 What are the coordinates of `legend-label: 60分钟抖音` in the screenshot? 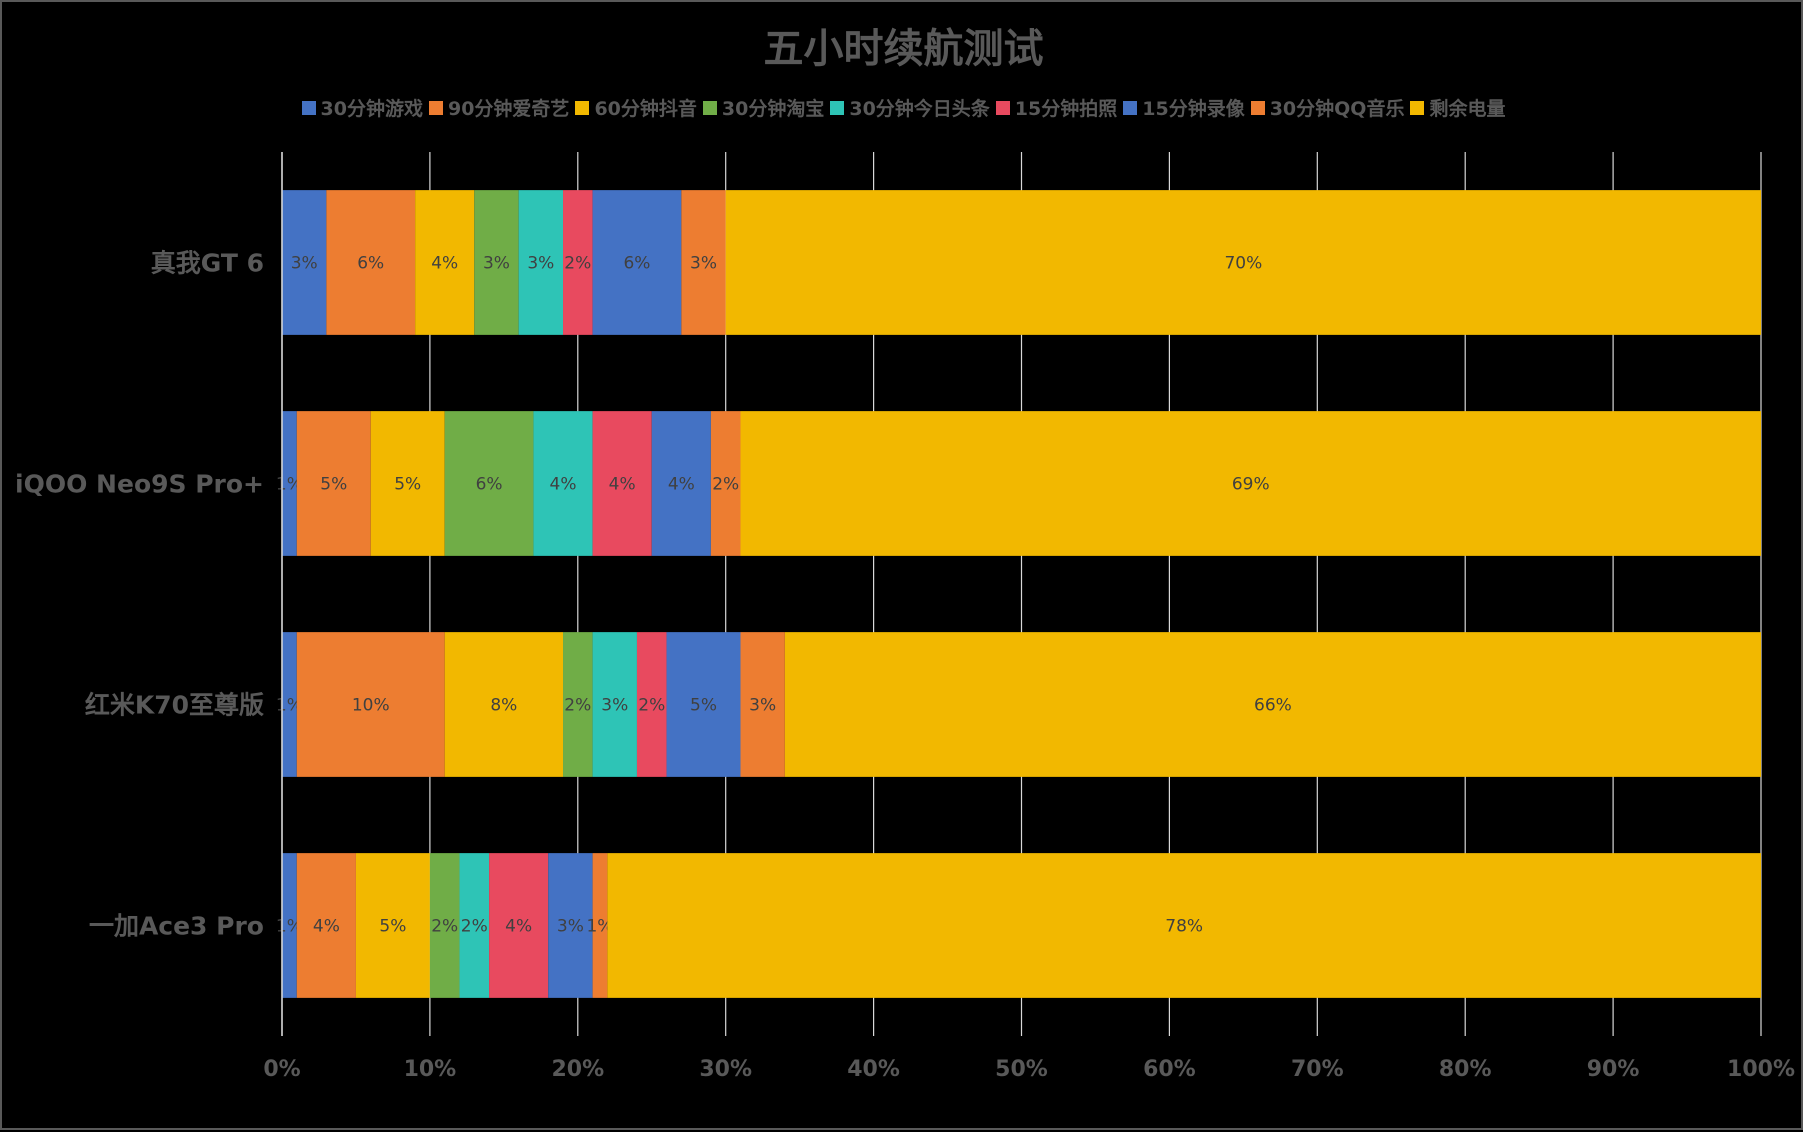 It's located at (645, 109).